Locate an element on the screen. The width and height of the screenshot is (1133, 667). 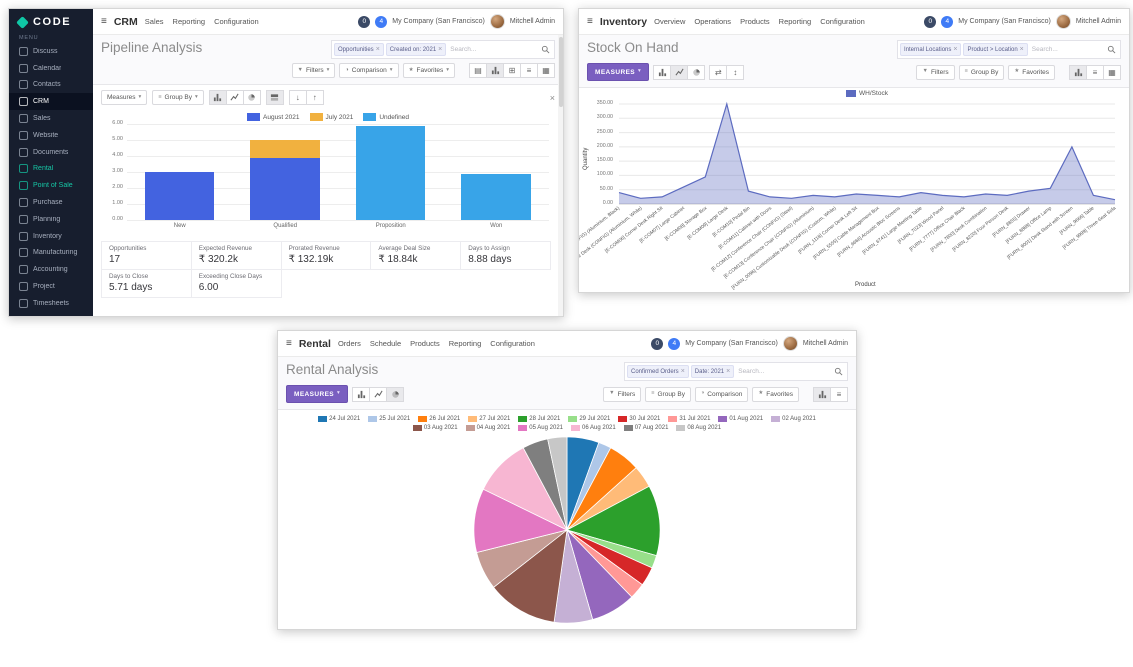
legend-item-02-aug-2021: 02 Aug 2021 is located at coordinates (793, 419).